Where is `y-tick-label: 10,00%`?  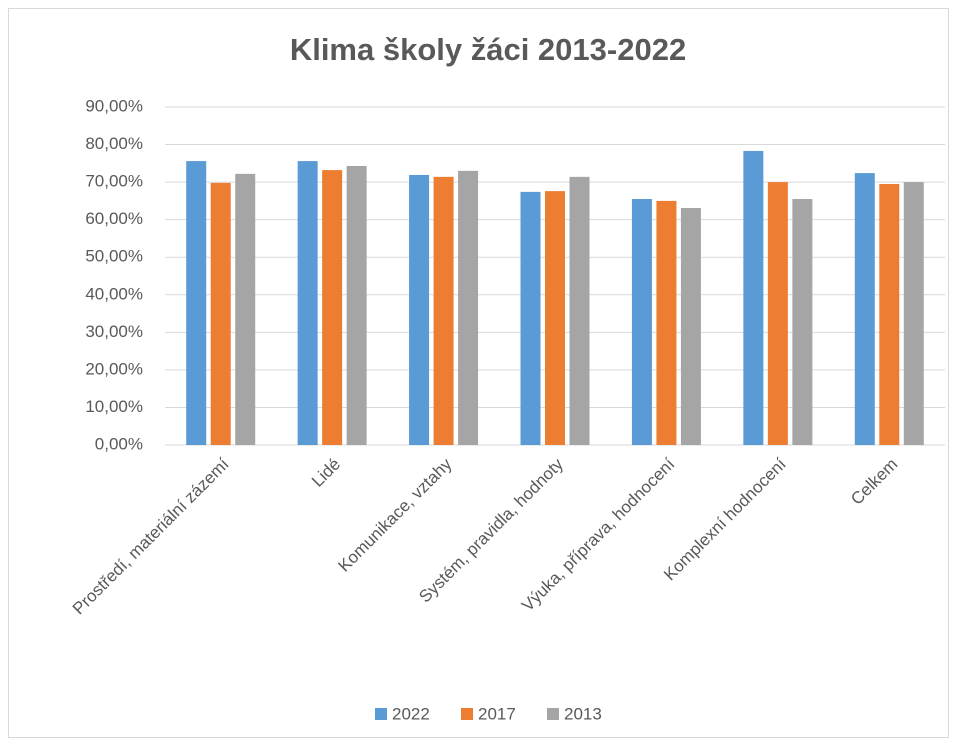
y-tick-label: 10,00% is located at coordinates (114, 406).